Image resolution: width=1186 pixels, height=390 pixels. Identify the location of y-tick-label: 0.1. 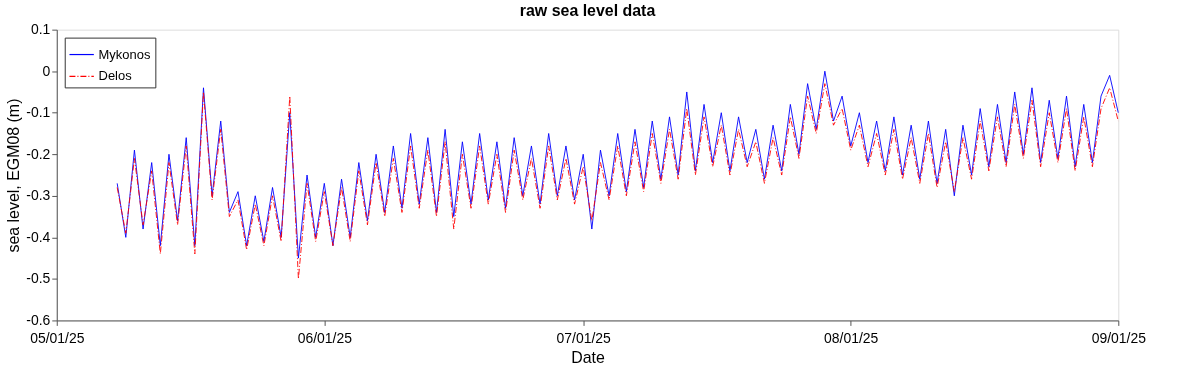
(40, 29).